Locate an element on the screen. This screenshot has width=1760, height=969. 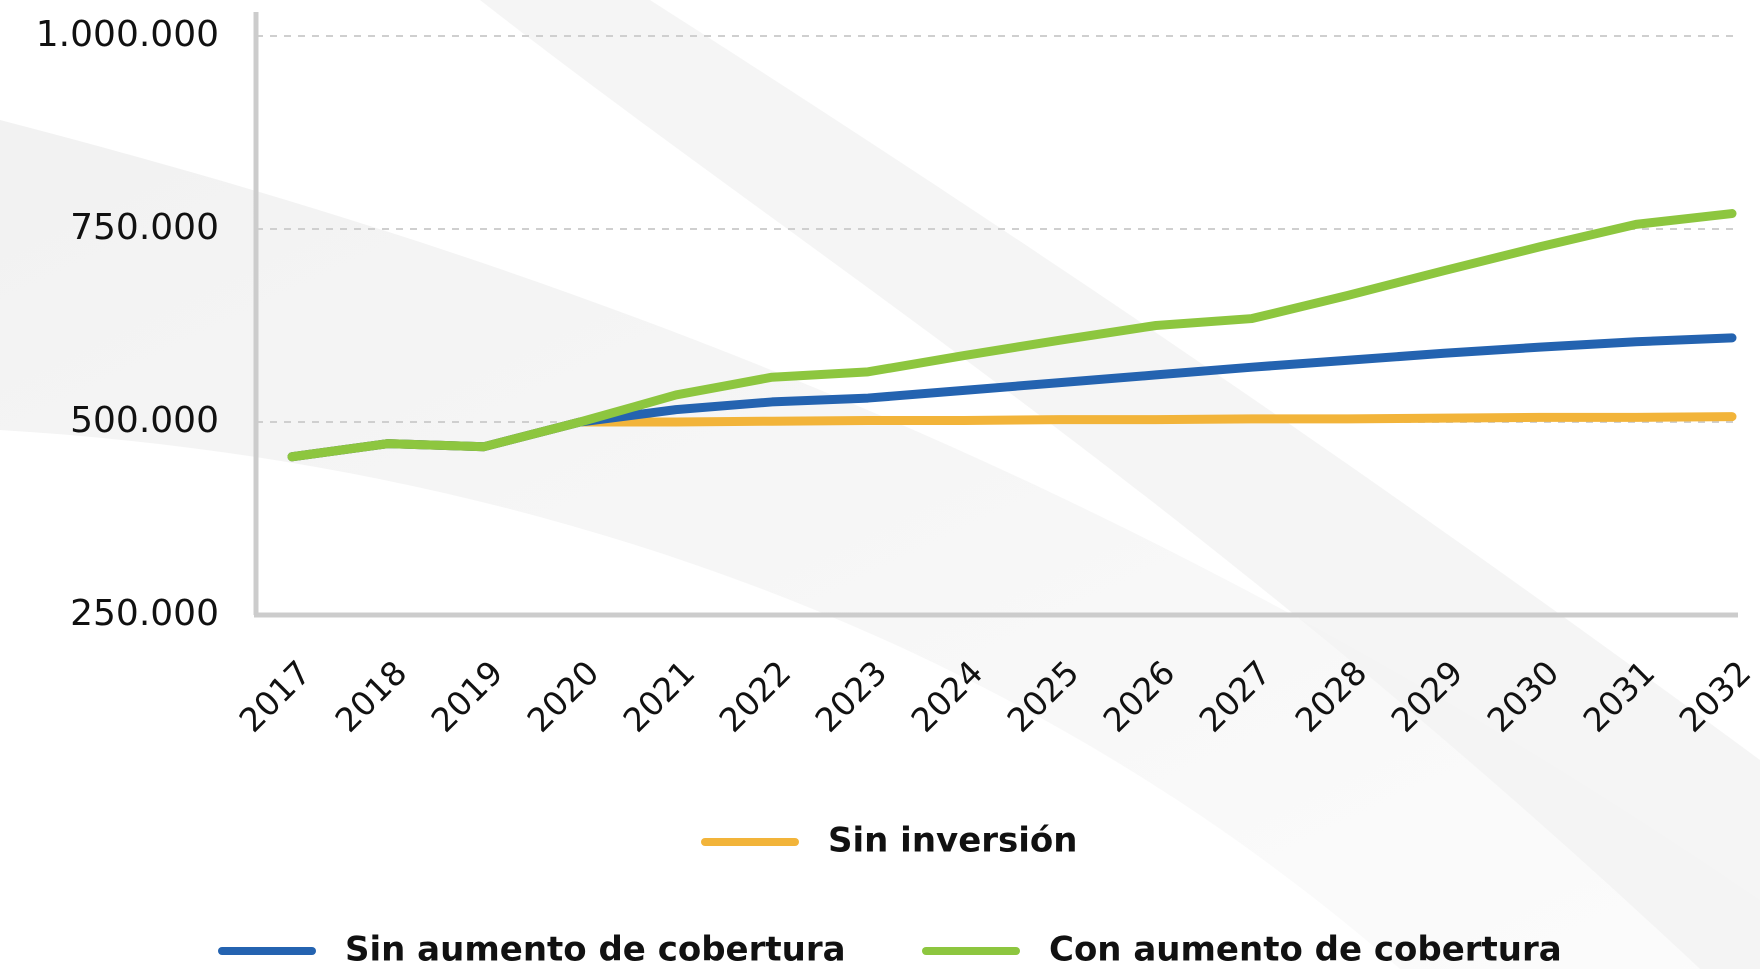
x-tick-label: 2021 is located at coordinates (658, 696).